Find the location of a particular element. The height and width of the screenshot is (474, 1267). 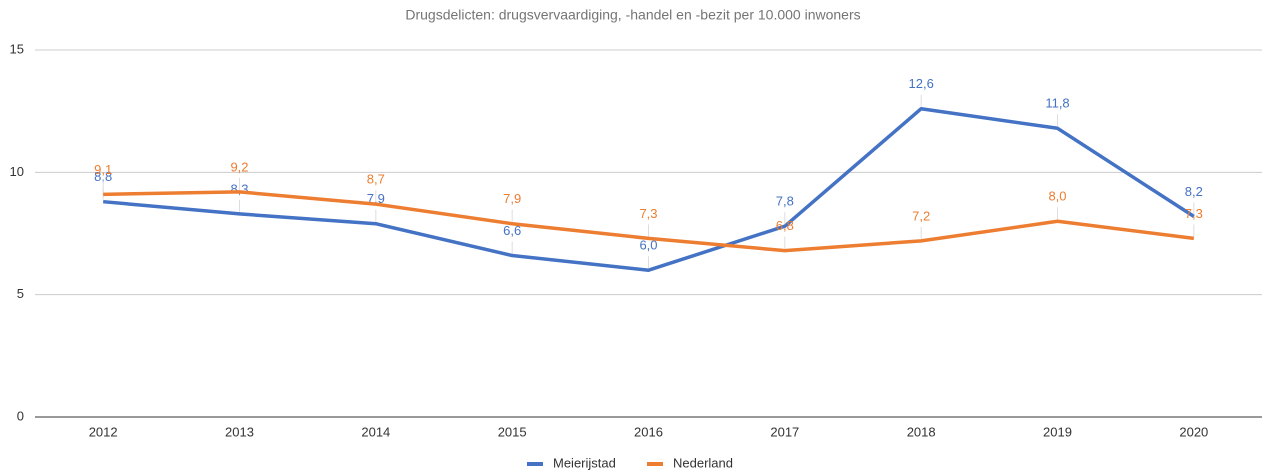

x-tick-label: 2016 is located at coordinates (648, 431).